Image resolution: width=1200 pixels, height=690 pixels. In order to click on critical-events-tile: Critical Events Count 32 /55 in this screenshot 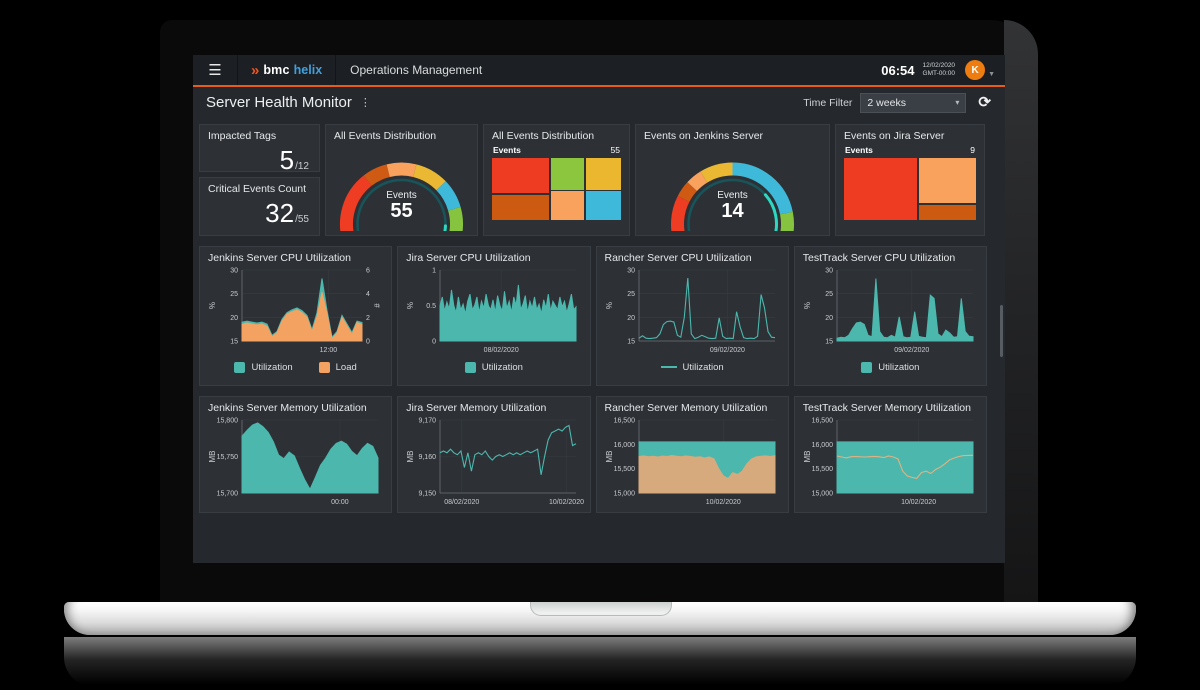, I will do `click(259, 206)`.